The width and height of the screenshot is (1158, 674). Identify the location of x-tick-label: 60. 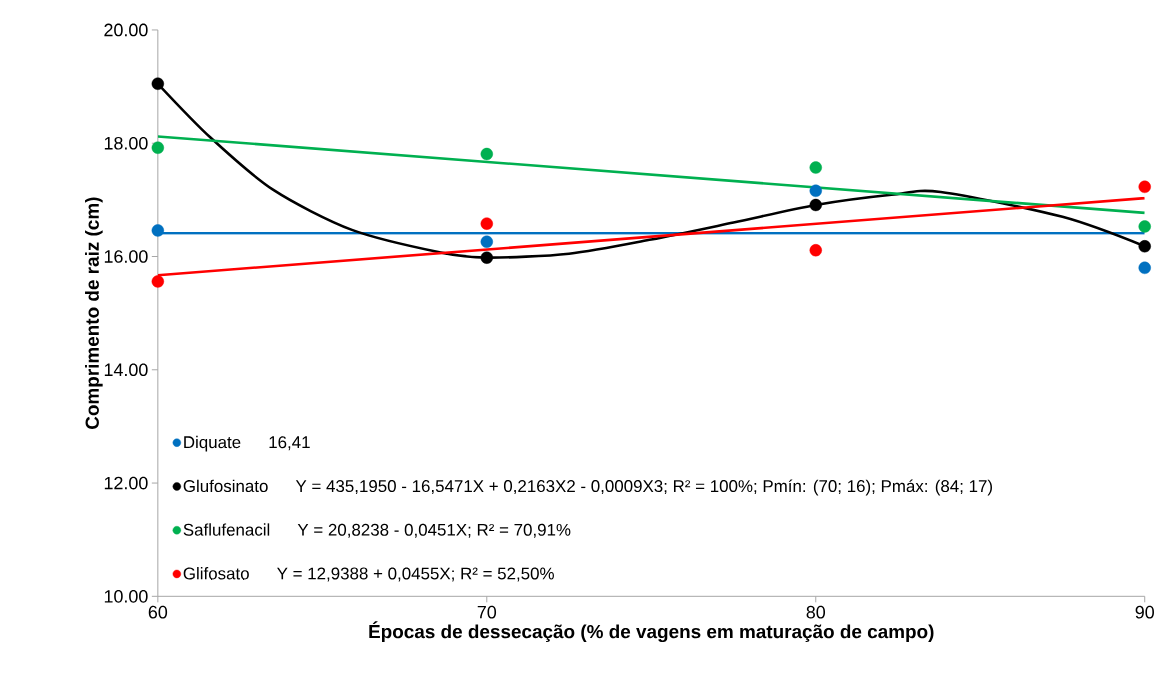
(158, 612).